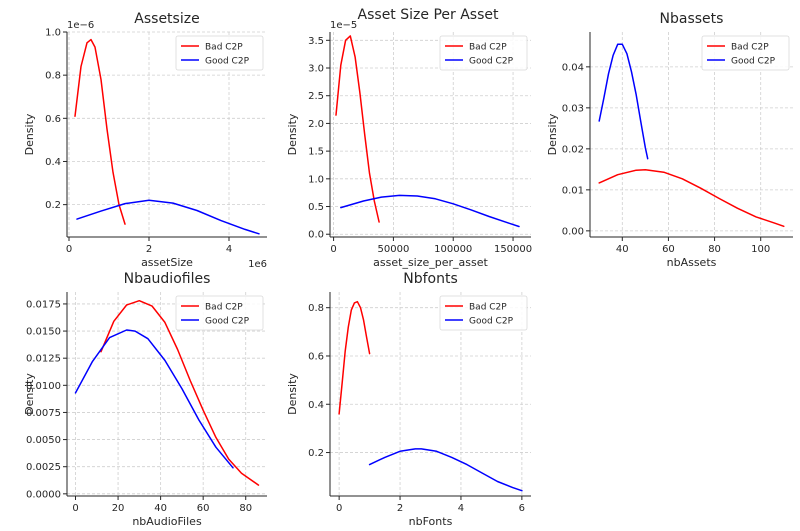  Describe the element at coordinates (573, 231) in the screenshot. I see `y-tick-label: 0.00` at that location.